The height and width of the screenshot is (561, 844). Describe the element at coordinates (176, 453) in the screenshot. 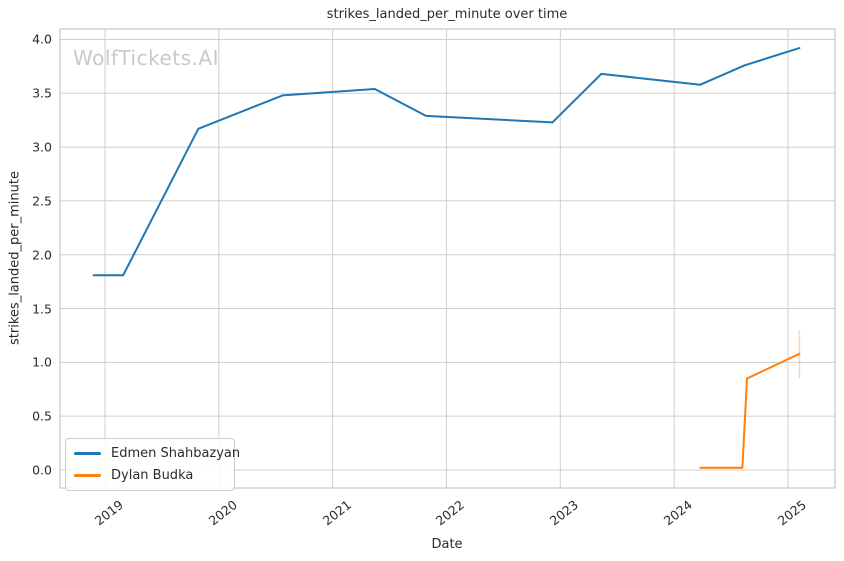

I see `legend-label-edmen-shahbazyan: Edmen Shahbazyan` at that location.